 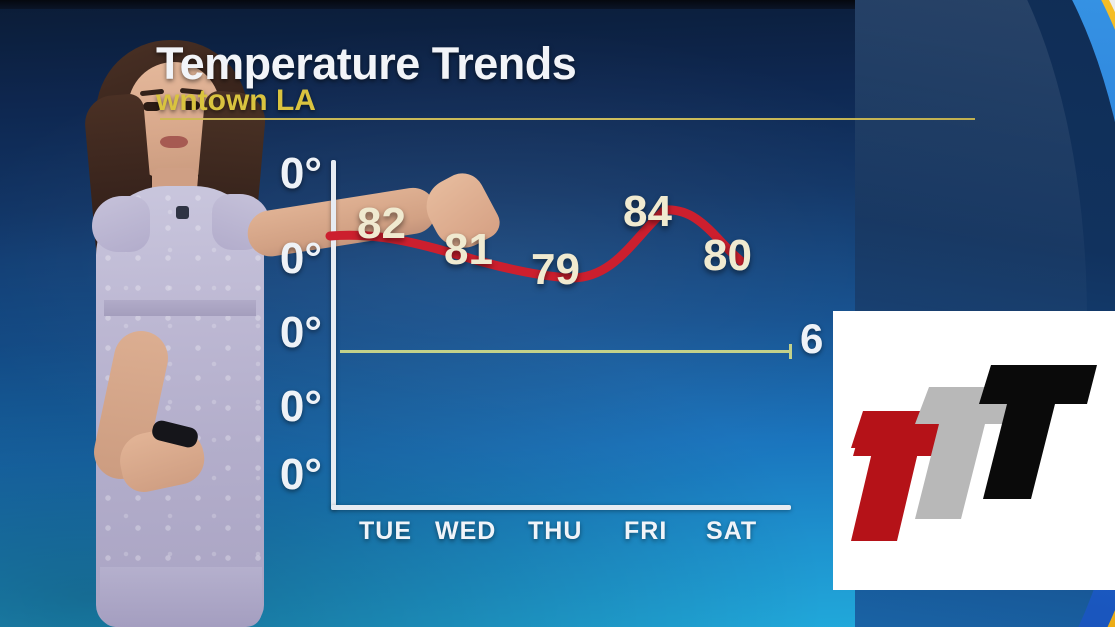 I want to click on logo-letter-t-gray, so click(x=969, y=453).